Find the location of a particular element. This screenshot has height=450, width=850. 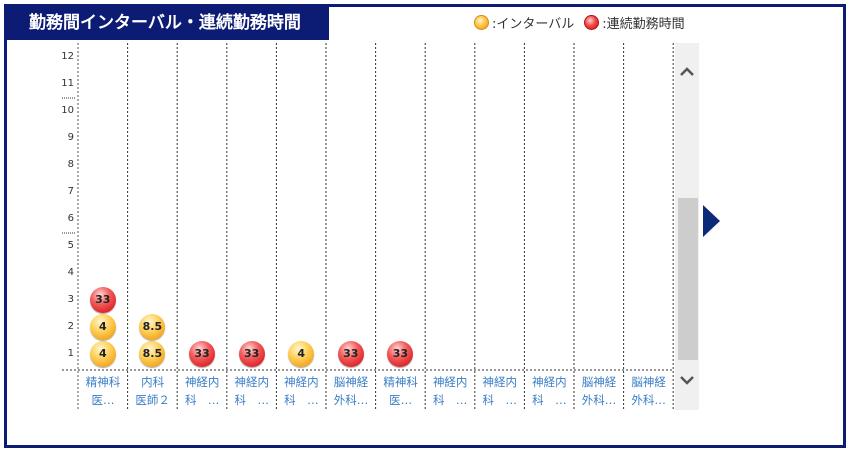

legend: :インターバル :連続勤務時間 is located at coordinates (584, 22).